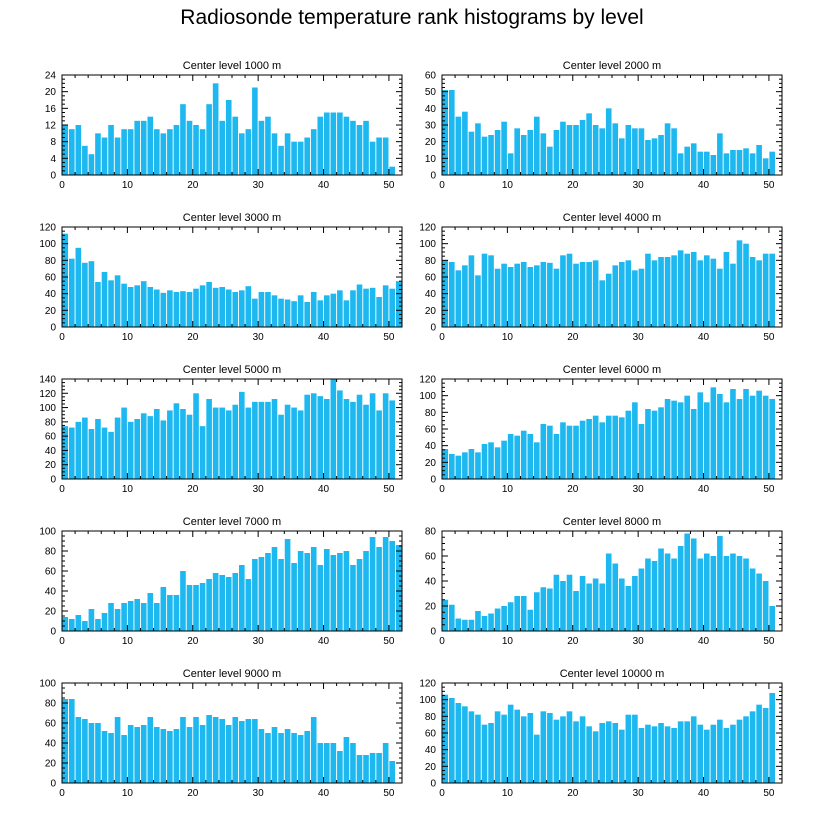 This screenshot has width=824, height=824. I want to click on y-tick-label: 120, so click(427, 228).